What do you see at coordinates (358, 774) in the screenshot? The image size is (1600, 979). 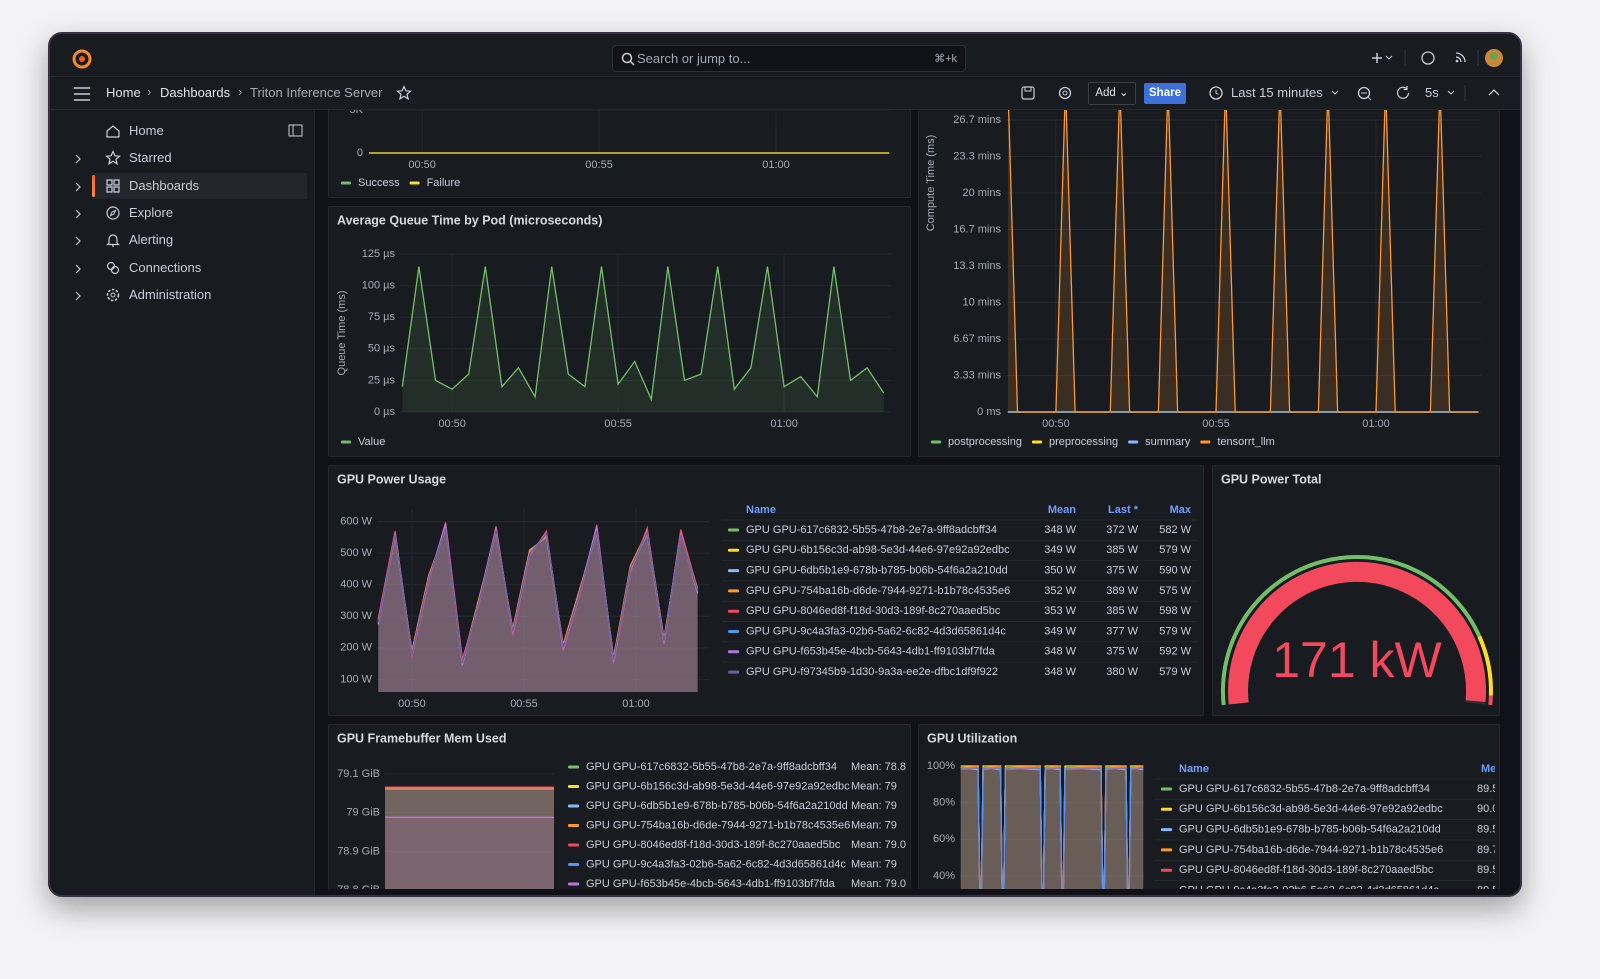 I see `y-tick-label: 79.1 GiB` at bounding box center [358, 774].